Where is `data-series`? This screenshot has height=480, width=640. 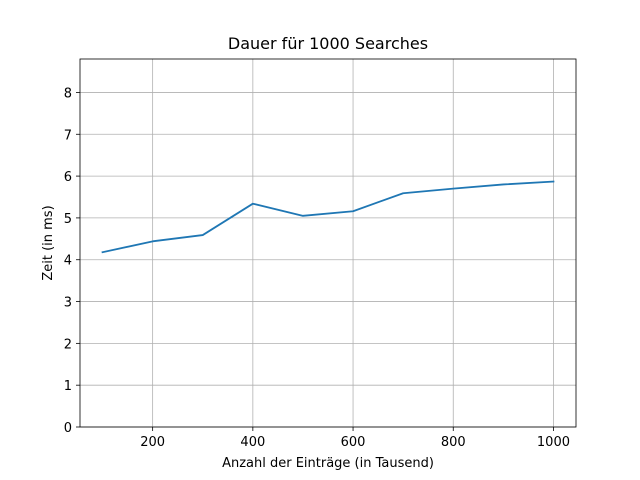
data-series is located at coordinates (328, 217).